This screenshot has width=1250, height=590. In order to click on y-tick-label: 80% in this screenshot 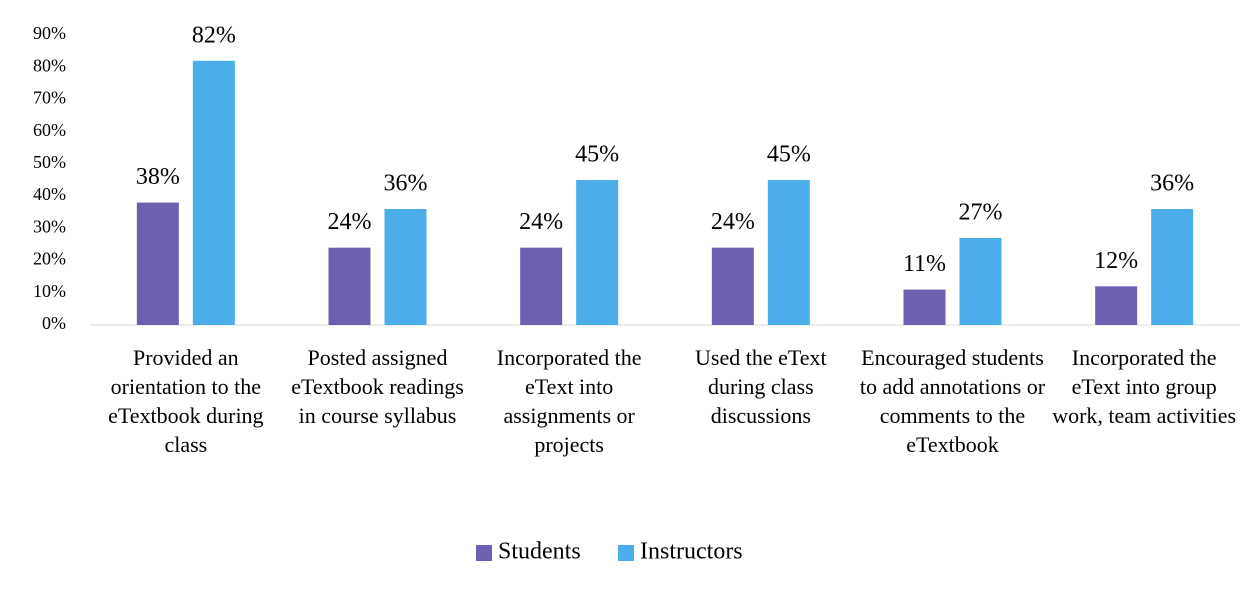, I will do `click(49, 65)`.